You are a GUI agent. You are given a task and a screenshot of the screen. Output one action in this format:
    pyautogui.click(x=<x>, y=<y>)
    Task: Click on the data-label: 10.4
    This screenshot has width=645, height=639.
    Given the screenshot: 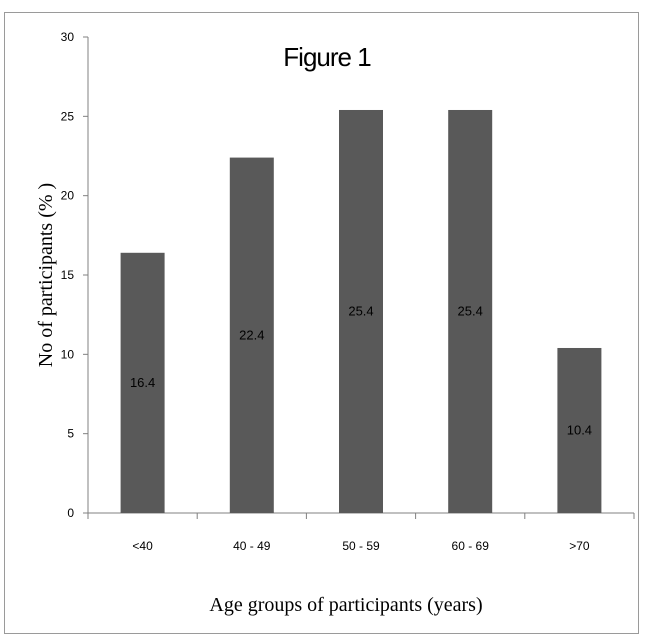 What is the action you would take?
    pyautogui.click(x=579, y=429)
    